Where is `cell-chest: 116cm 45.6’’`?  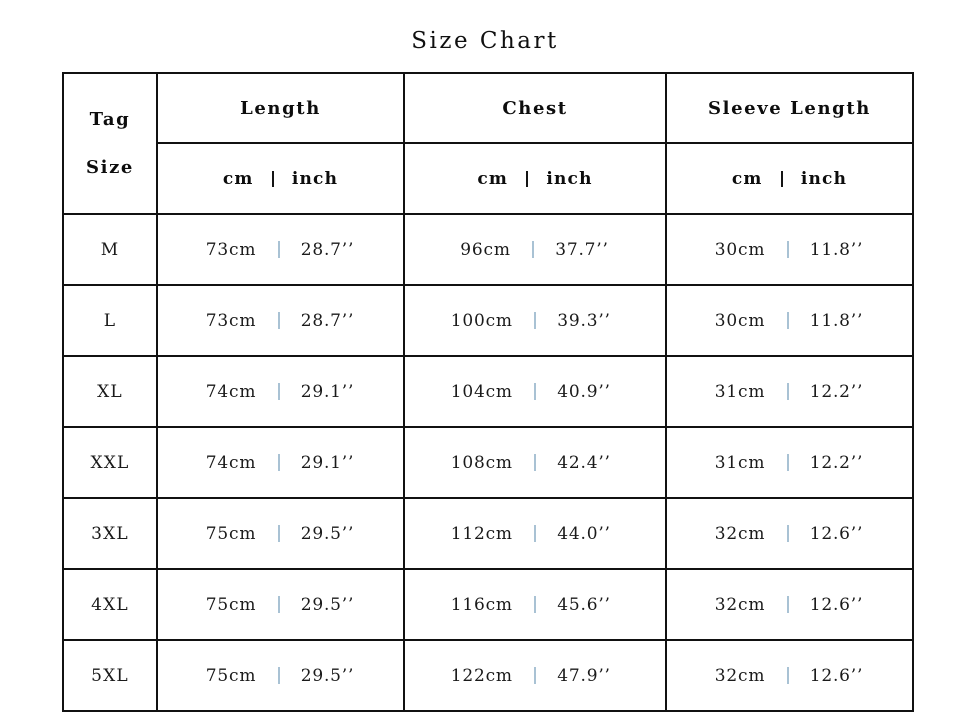
cell-chest: 116cm 45.6’’ is located at coordinates (535, 604).